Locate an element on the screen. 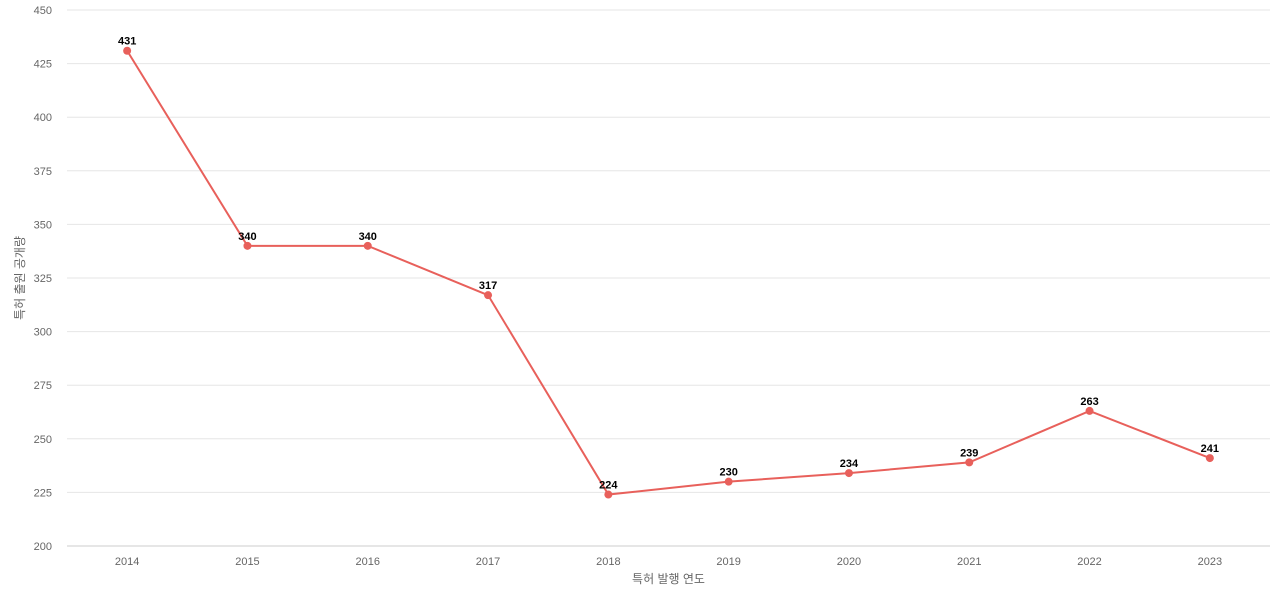  x-tick-label: 2023 is located at coordinates (1210, 562).